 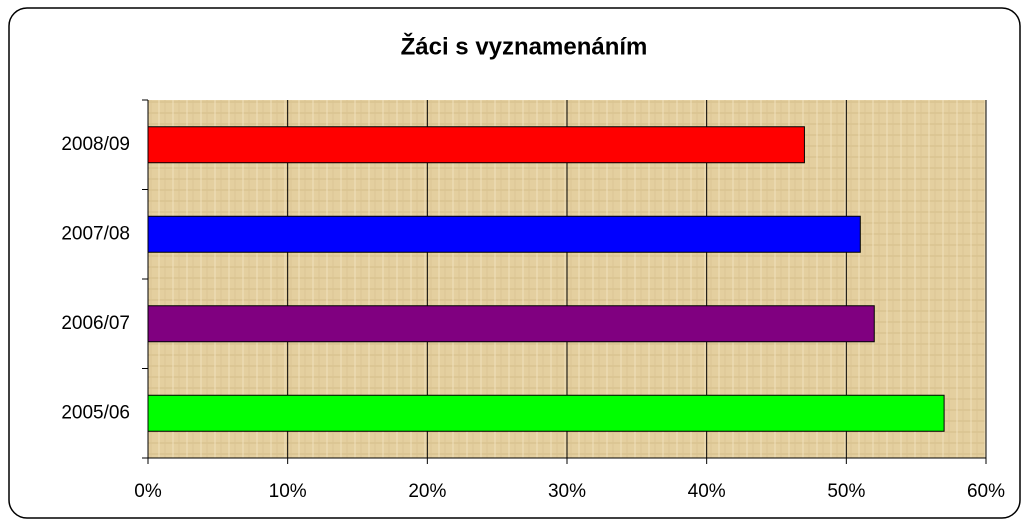 What do you see at coordinates (986, 491) in the screenshot?
I see `x-tick-label: 60%` at bounding box center [986, 491].